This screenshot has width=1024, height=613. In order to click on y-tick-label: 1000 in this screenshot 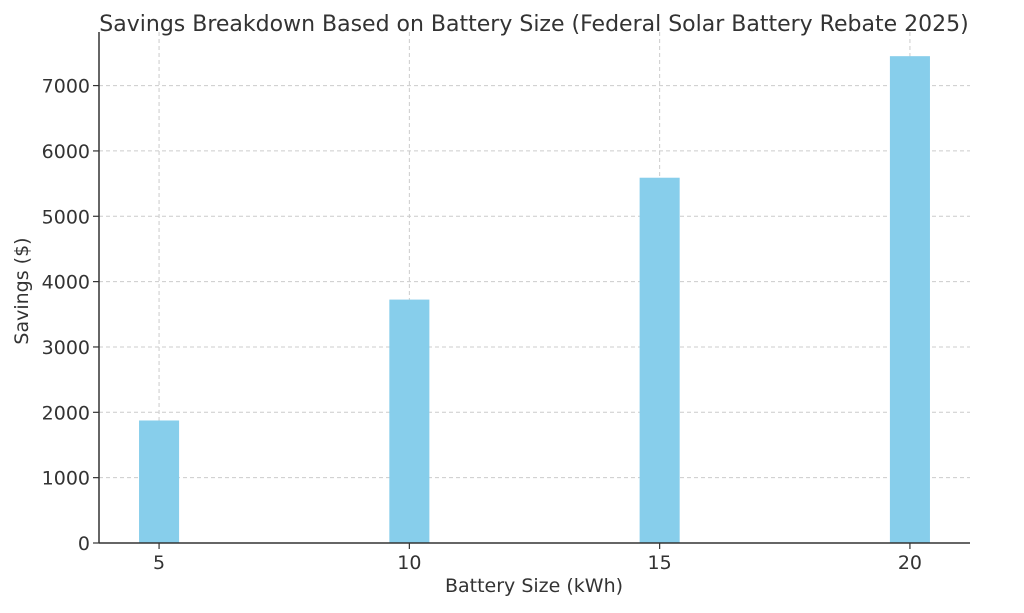, I will do `click(66, 479)`.